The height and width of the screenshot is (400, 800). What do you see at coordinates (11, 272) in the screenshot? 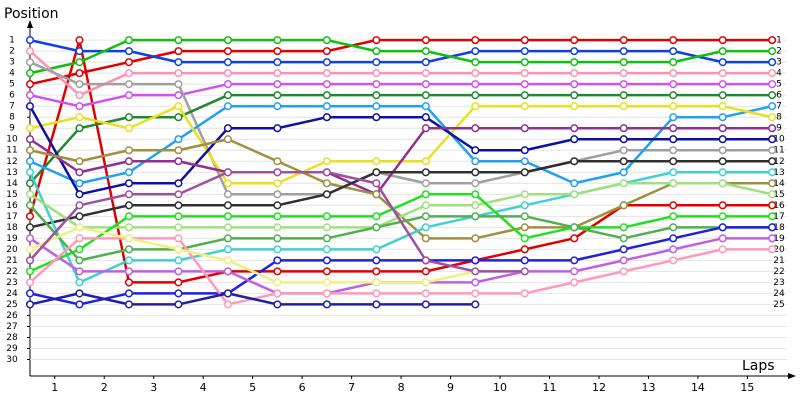
I see `y-tick-label: 22` at bounding box center [11, 272].